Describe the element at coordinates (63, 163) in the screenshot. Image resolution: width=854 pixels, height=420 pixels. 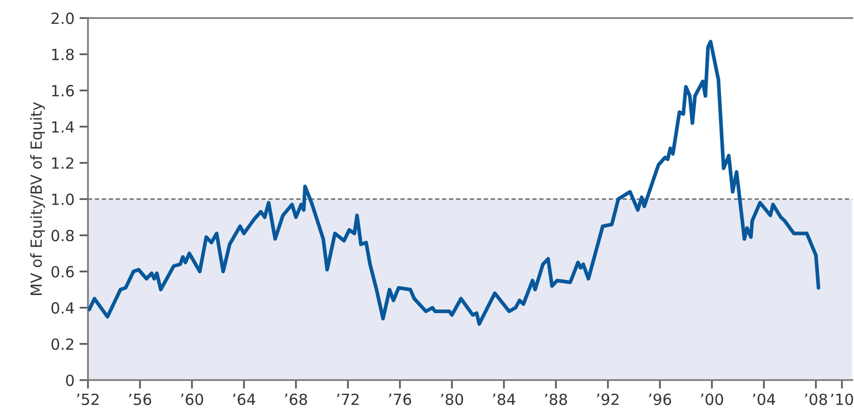
I see `y-tick-label: 1.2` at that location.